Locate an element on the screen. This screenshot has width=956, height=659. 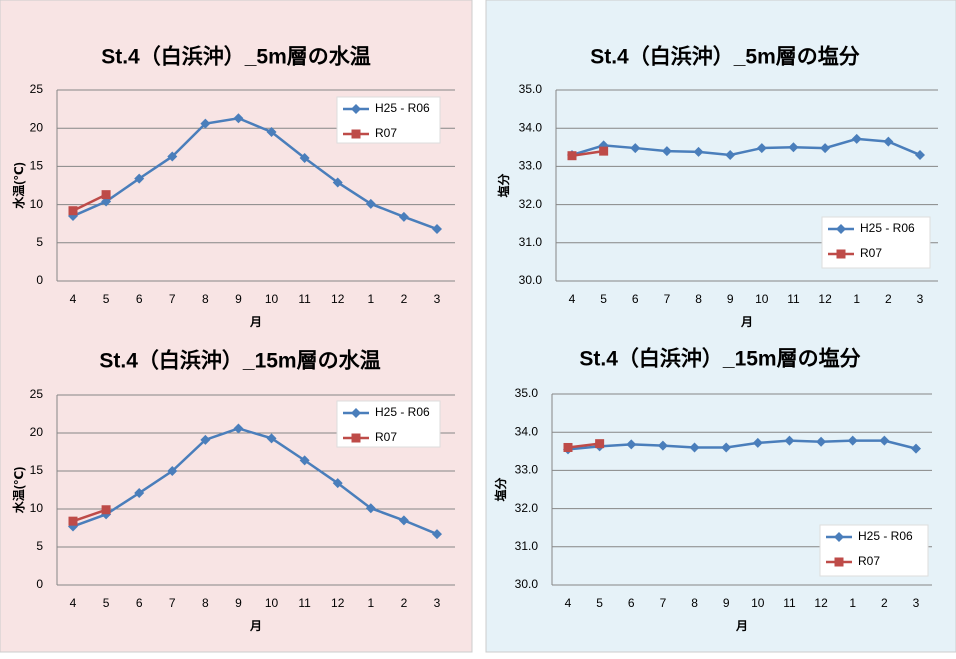
chart-title: St.4（白浜沖）_15m層の塩分 is located at coordinates (719, 359).